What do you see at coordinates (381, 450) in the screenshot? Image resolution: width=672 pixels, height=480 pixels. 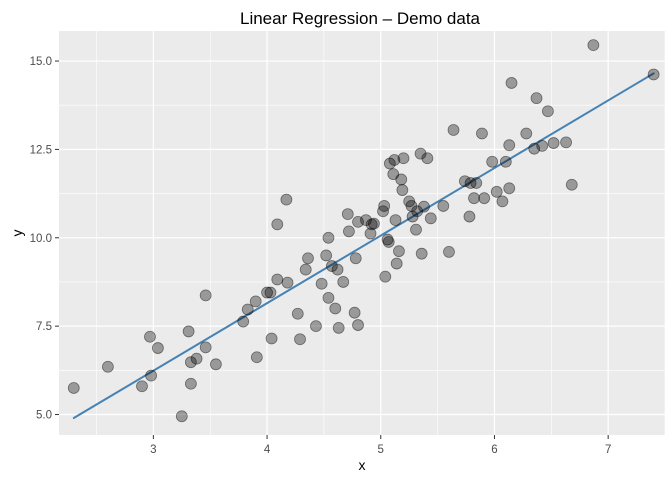 I see `x-tick-label: 5` at bounding box center [381, 450].